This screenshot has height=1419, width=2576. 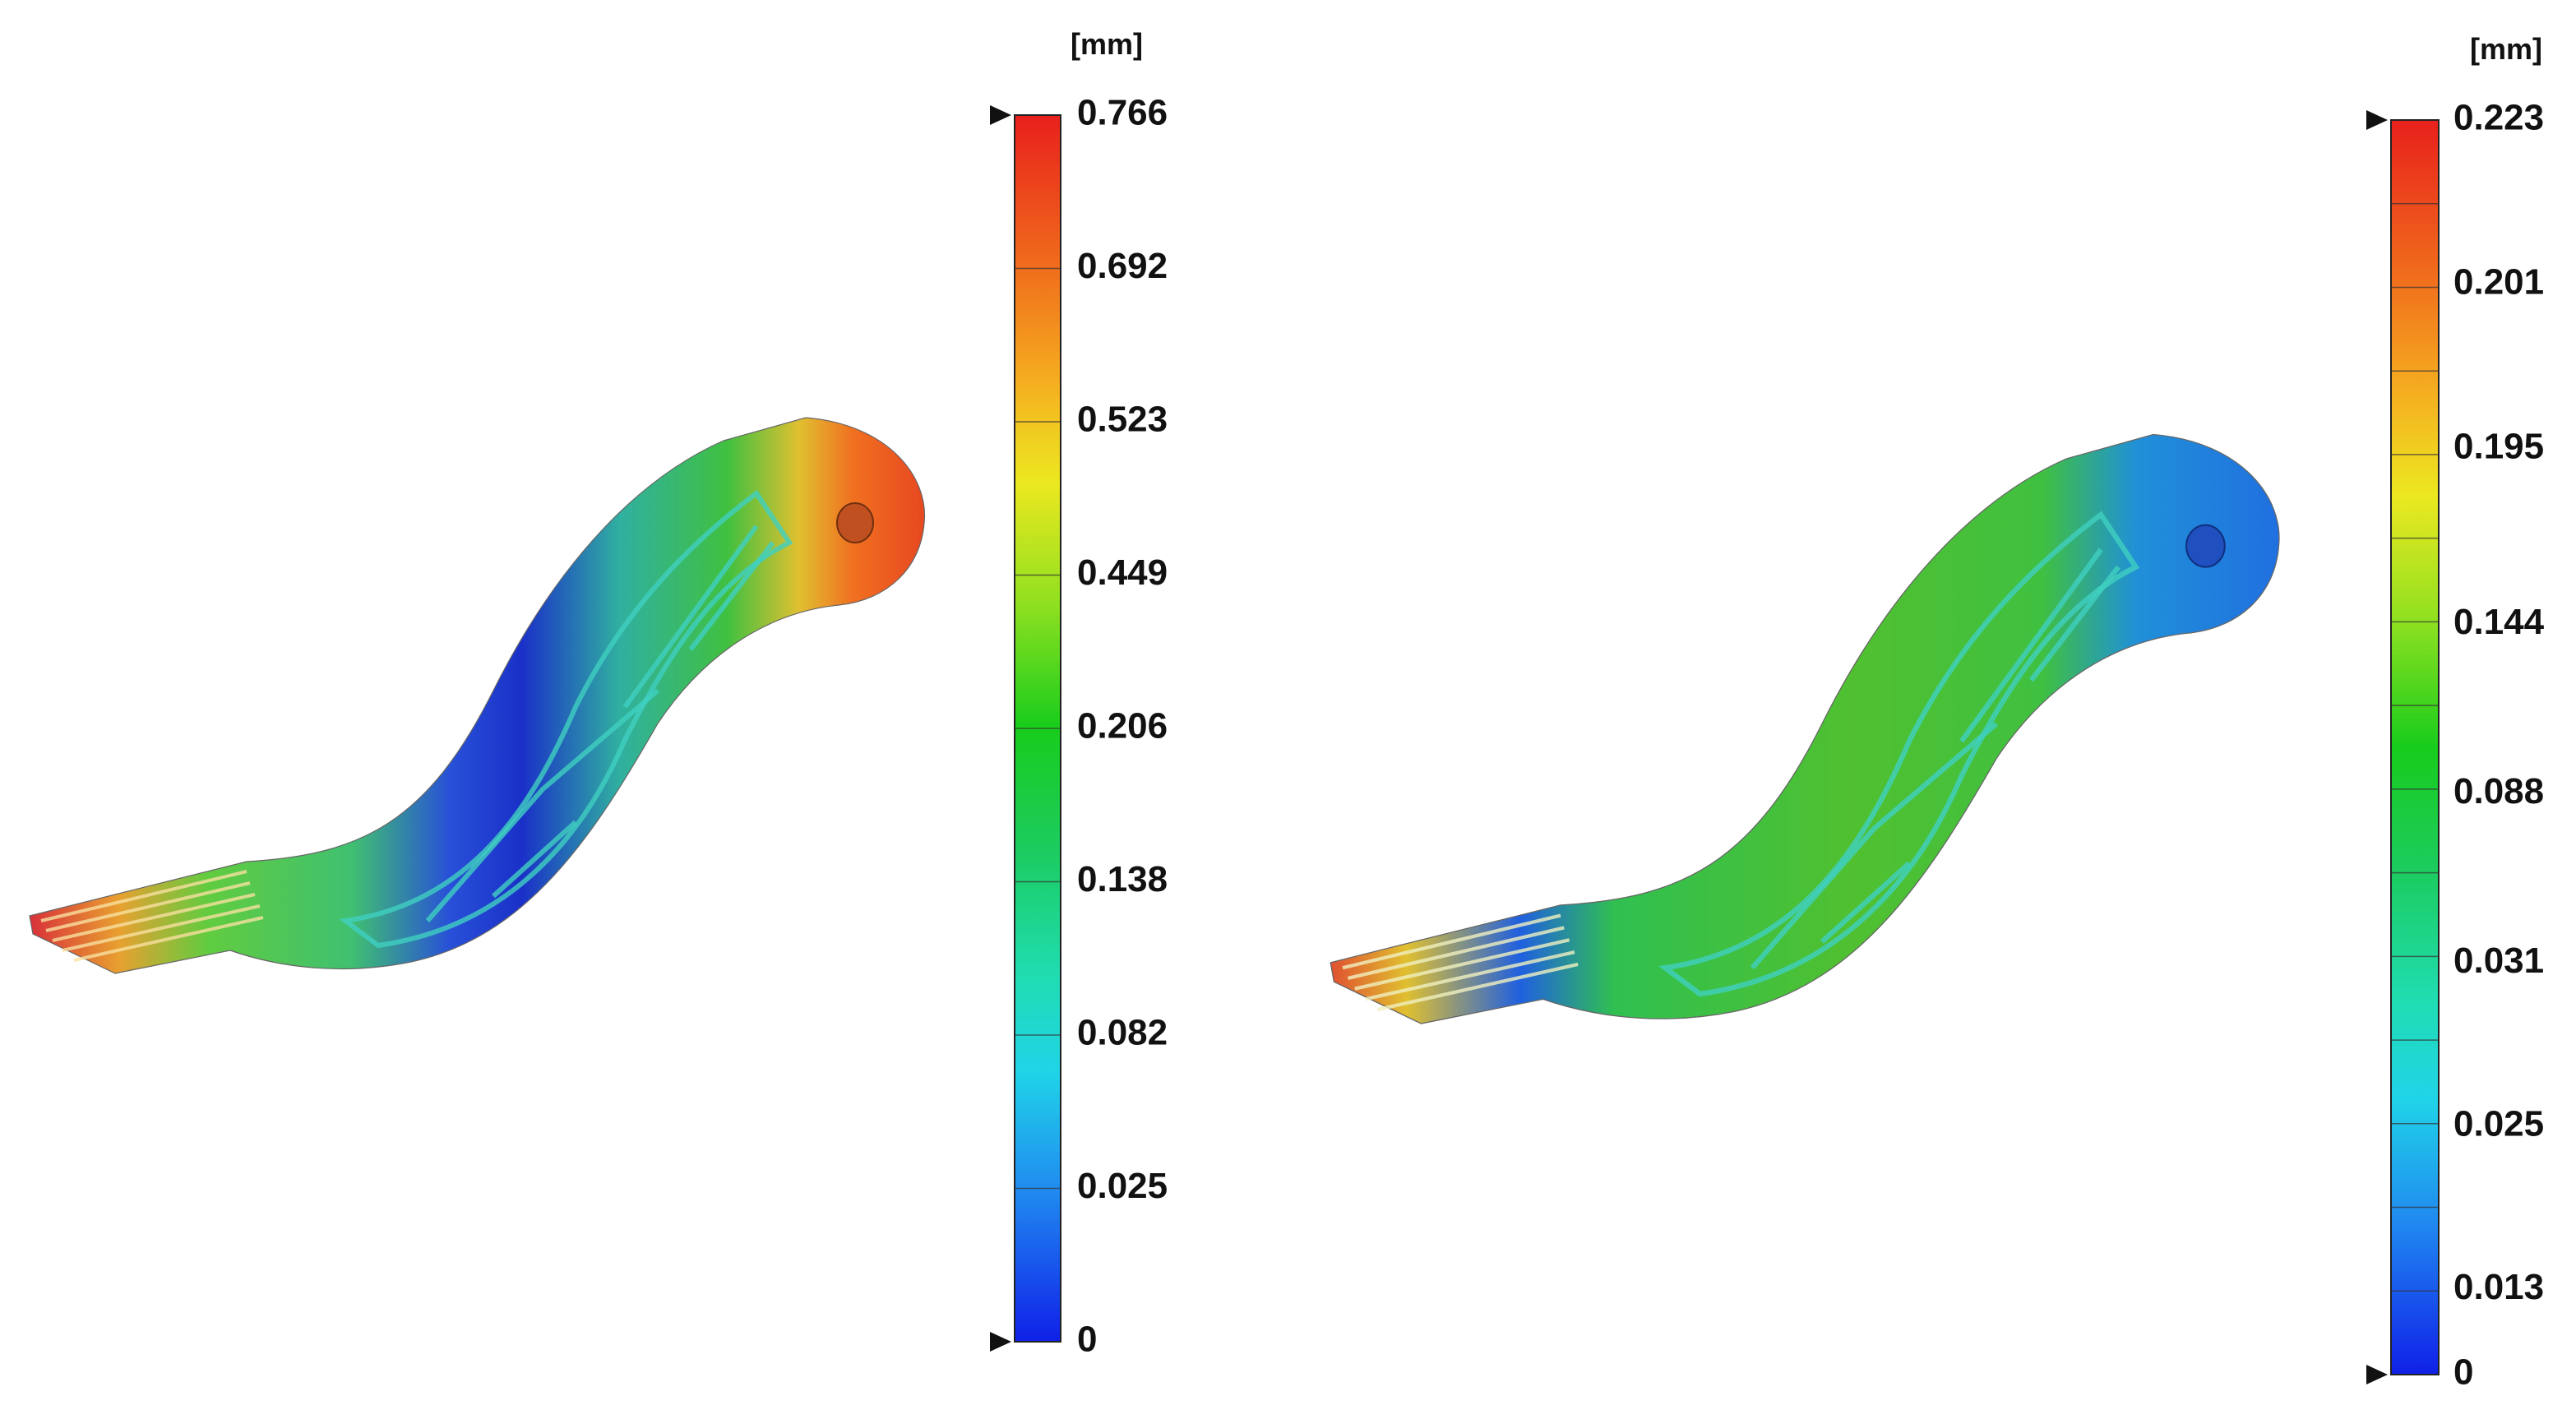 I want to click on scale-label: 0.523, so click(x=1122, y=420).